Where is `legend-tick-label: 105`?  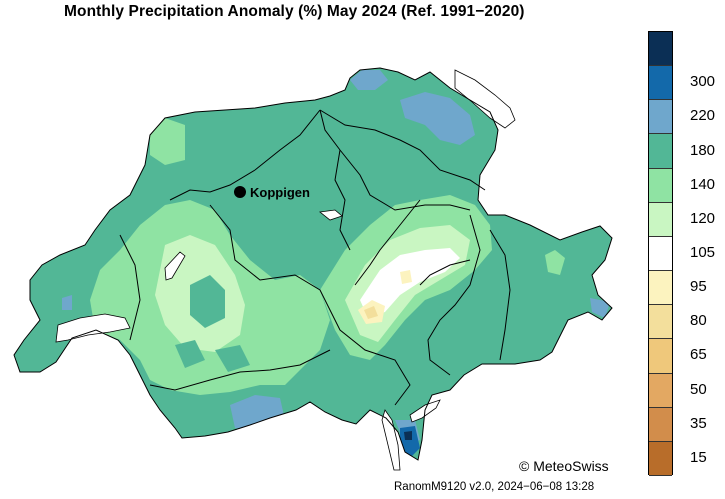 legend-tick-label: 105 is located at coordinates (703, 252).